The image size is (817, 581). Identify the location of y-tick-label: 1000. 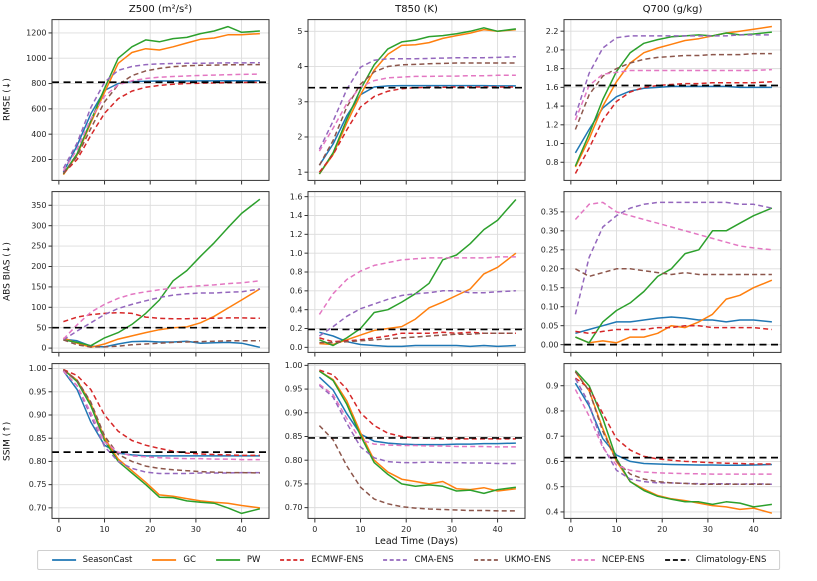
(36, 58).